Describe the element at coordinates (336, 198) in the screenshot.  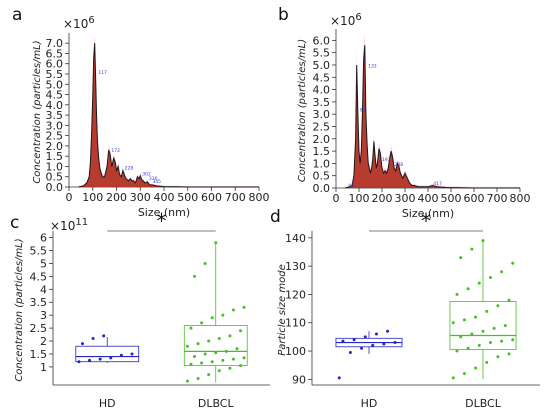
I see `x-tick-label: 0` at that location.